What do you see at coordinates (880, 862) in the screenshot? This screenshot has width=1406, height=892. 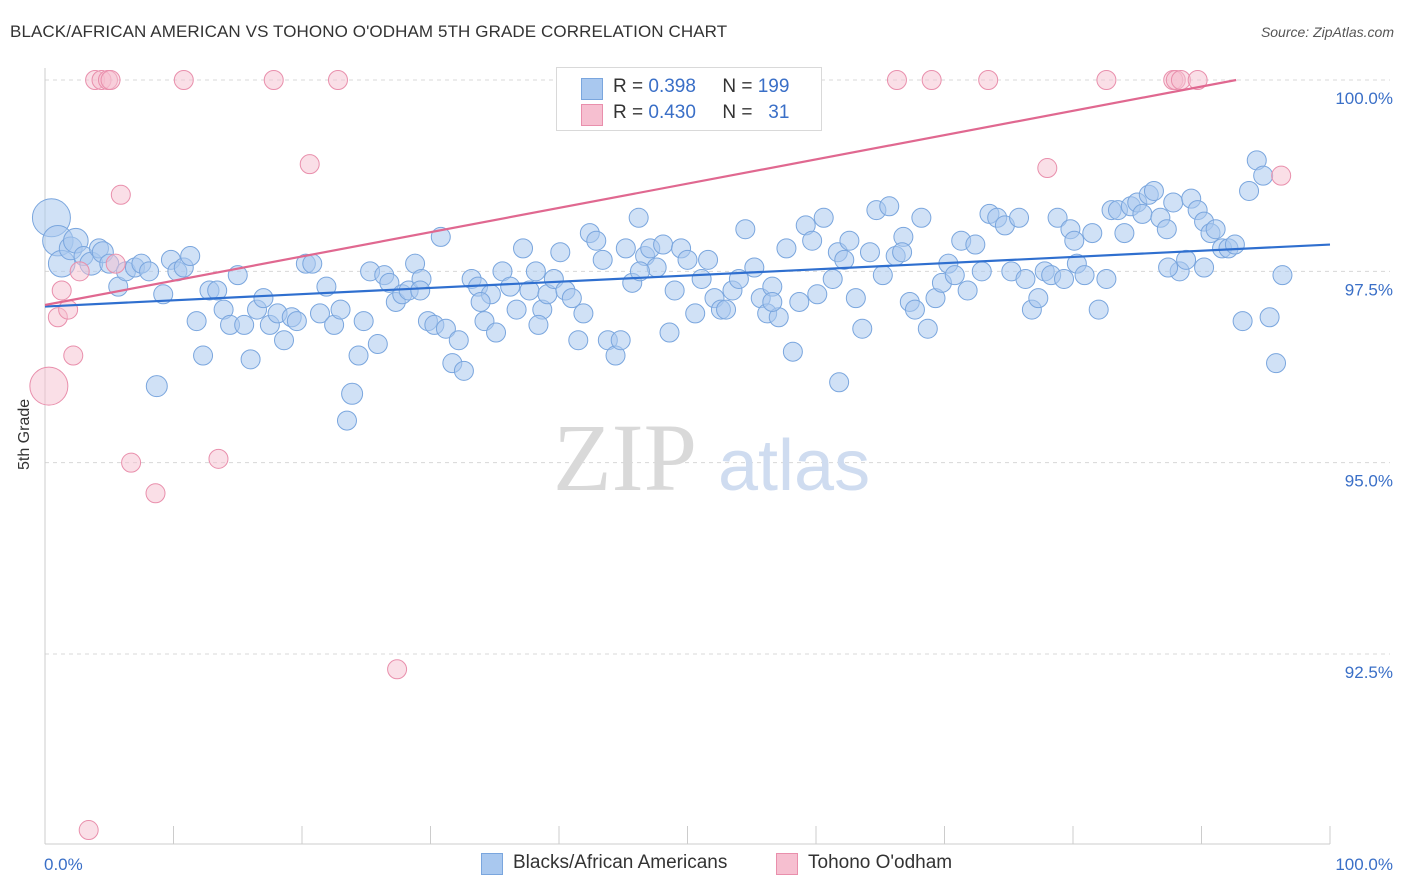 I see `series-legend-label-tohono: Tohono O'odham` at bounding box center [880, 862].